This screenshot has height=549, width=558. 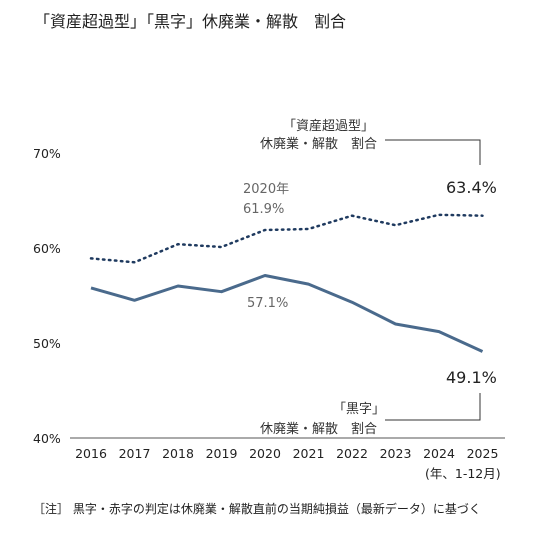 I want to click on footnote: ［注］ 黒字・赤字の判定は休廃業・解散直前の当期純損益（最新データ）に基づく, so click(x=257, y=508).